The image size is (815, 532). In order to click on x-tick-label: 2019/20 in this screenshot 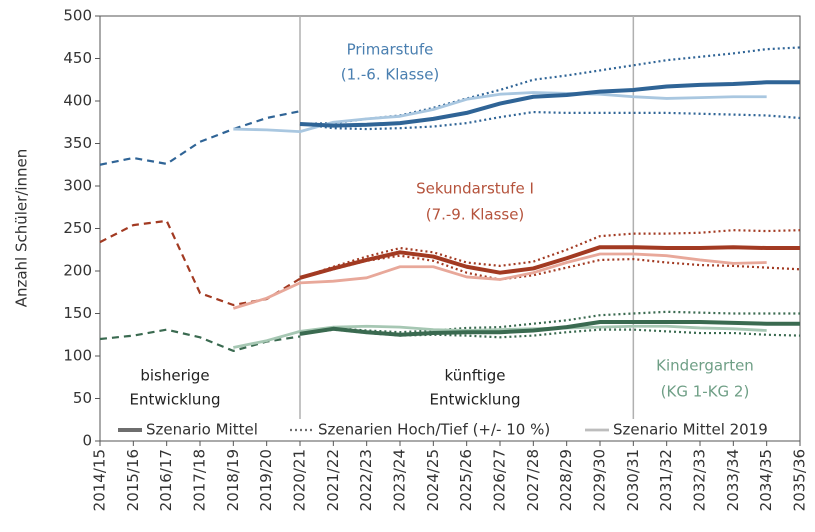, I will do `click(266, 480)`.